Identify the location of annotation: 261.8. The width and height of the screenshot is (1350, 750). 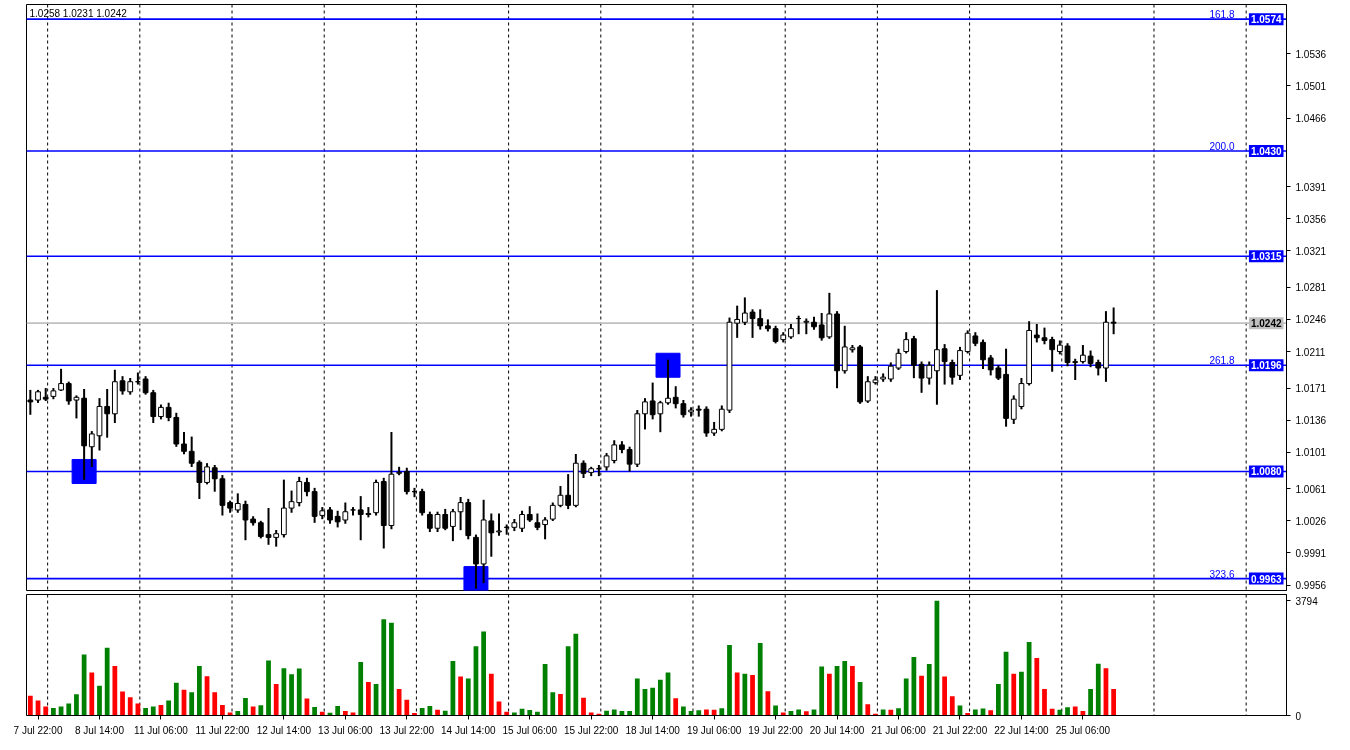
(1222, 361).